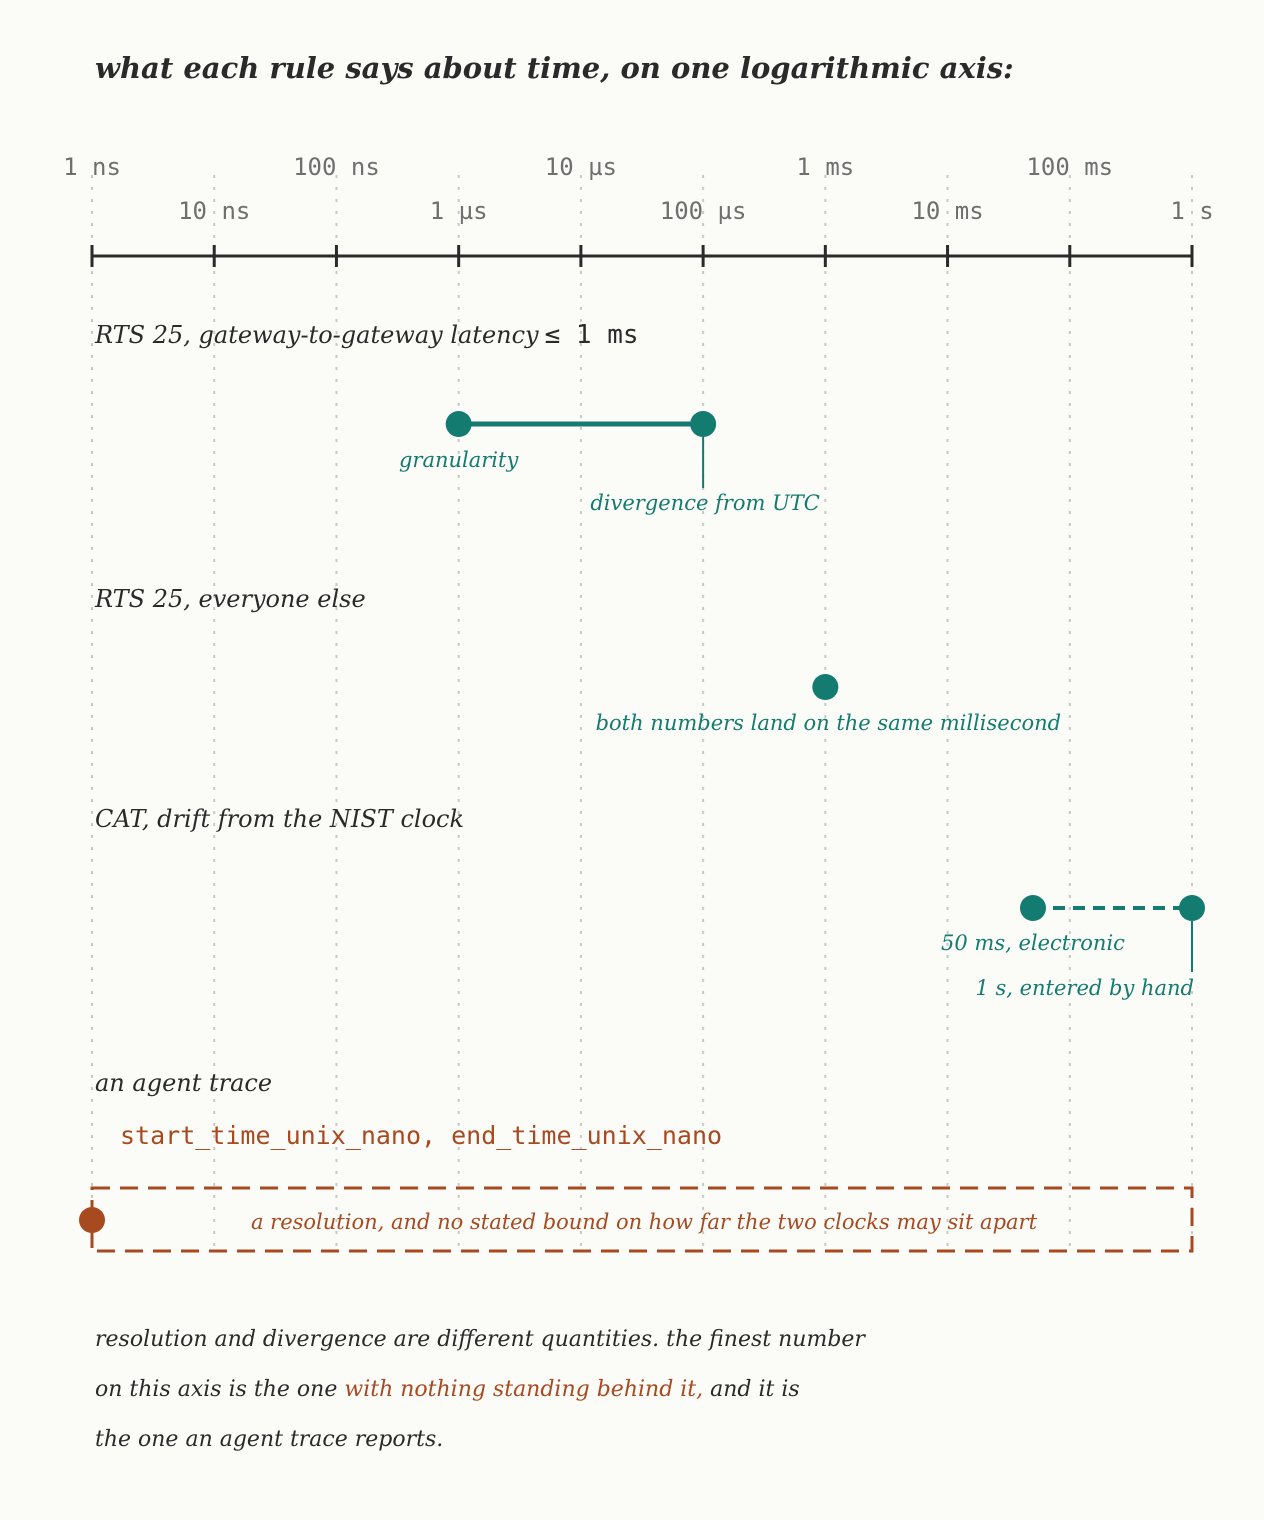 The width and height of the screenshot is (1264, 1520). What do you see at coordinates (1032, 908) in the screenshot?
I see `electronic-50ms-point` at bounding box center [1032, 908].